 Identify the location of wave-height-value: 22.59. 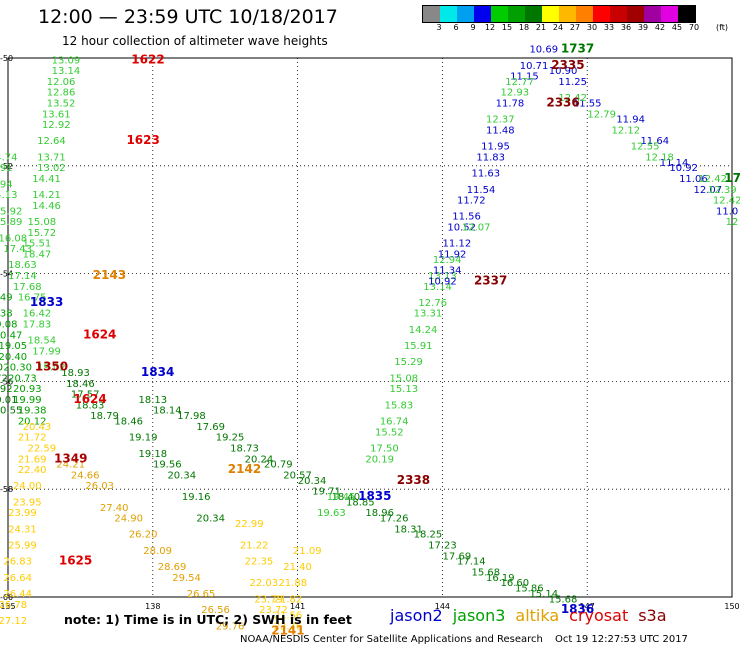
(41, 448).